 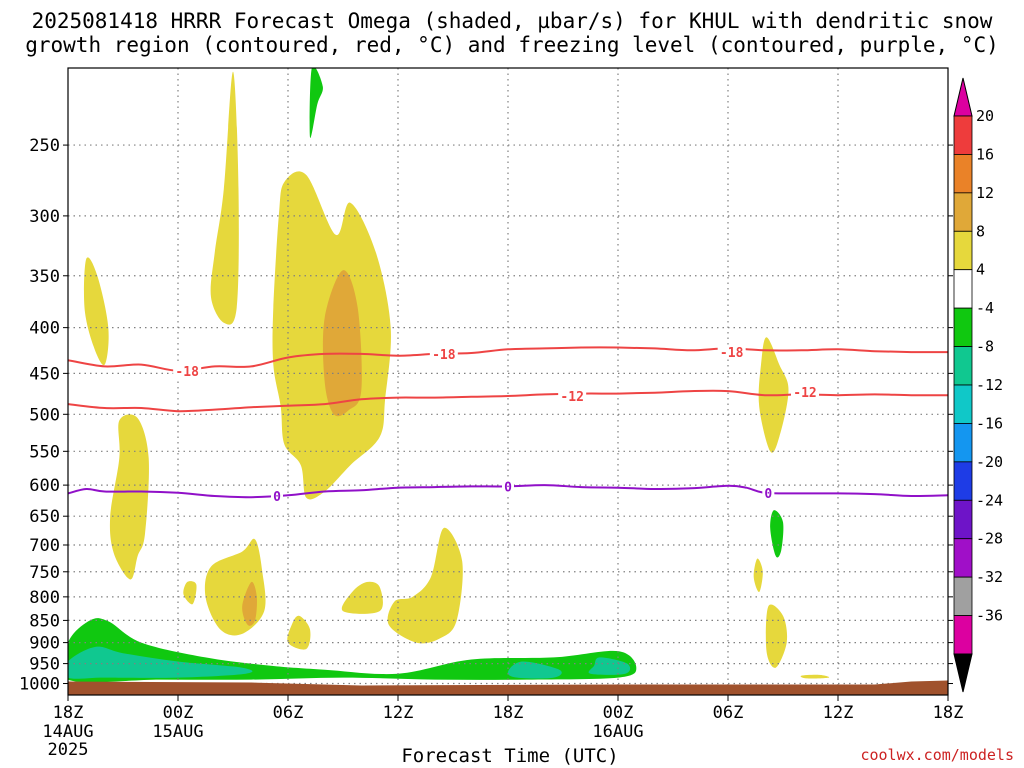 What do you see at coordinates (44, 644) in the screenshot?
I see `y-tick-label: 900` at bounding box center [44, 644].